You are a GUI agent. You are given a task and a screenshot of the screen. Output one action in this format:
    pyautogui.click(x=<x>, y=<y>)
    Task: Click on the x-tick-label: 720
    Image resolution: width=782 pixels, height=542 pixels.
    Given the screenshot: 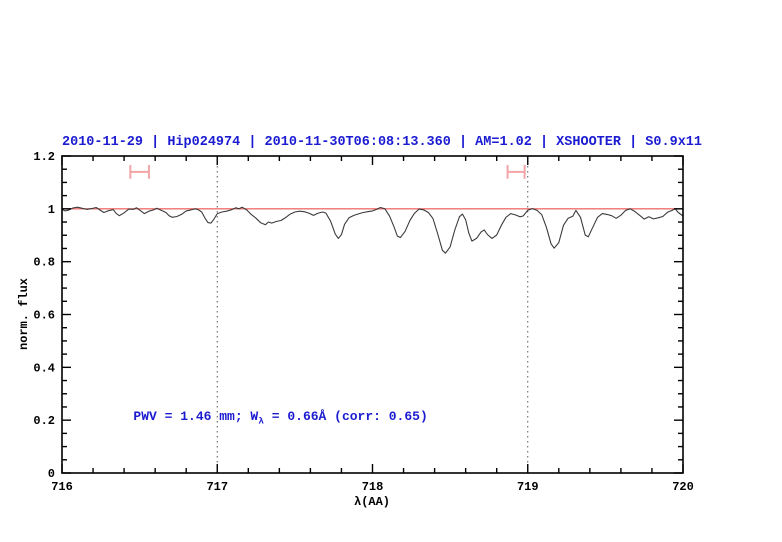 What is the action you would take?
    pyautogui.click(x=683, y=487)
    